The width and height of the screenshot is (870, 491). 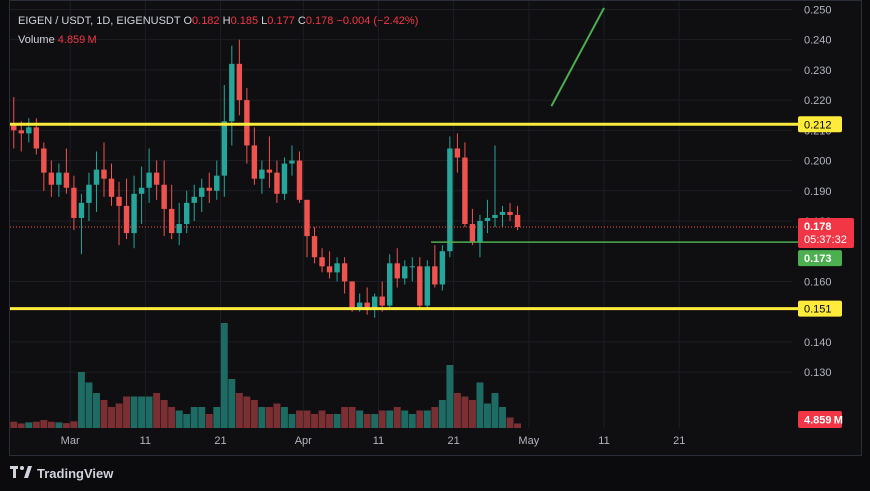 I want to click on volume-value: 4.859 M, so click(x=77, y=40).